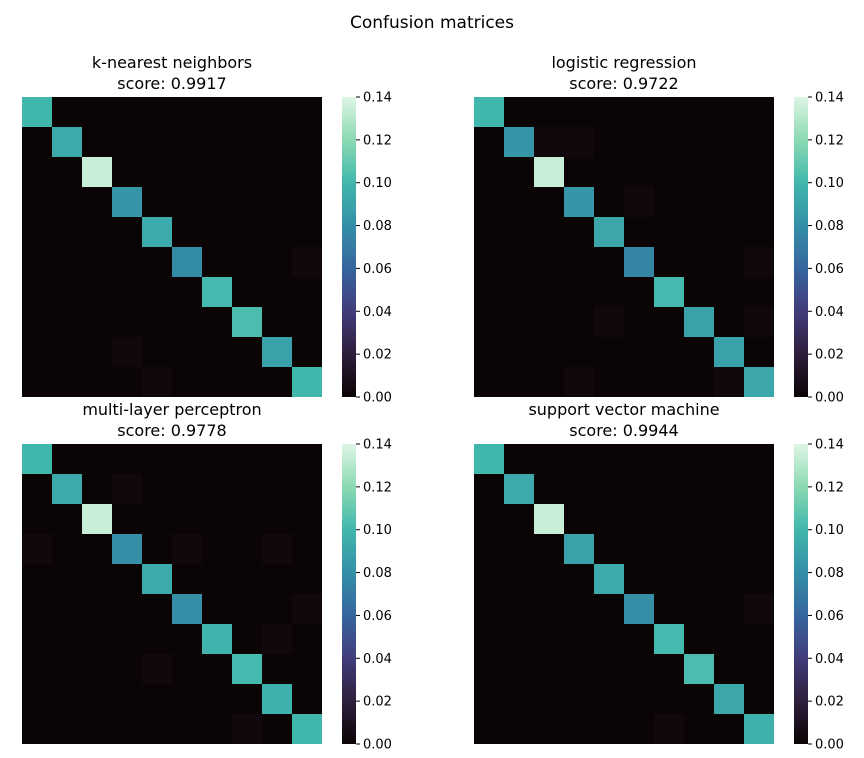  What do you see at coordinates (187, 639) in the screenshot?
I see `heatmap-cell-r6-c5` at bounding box center [187, 639].